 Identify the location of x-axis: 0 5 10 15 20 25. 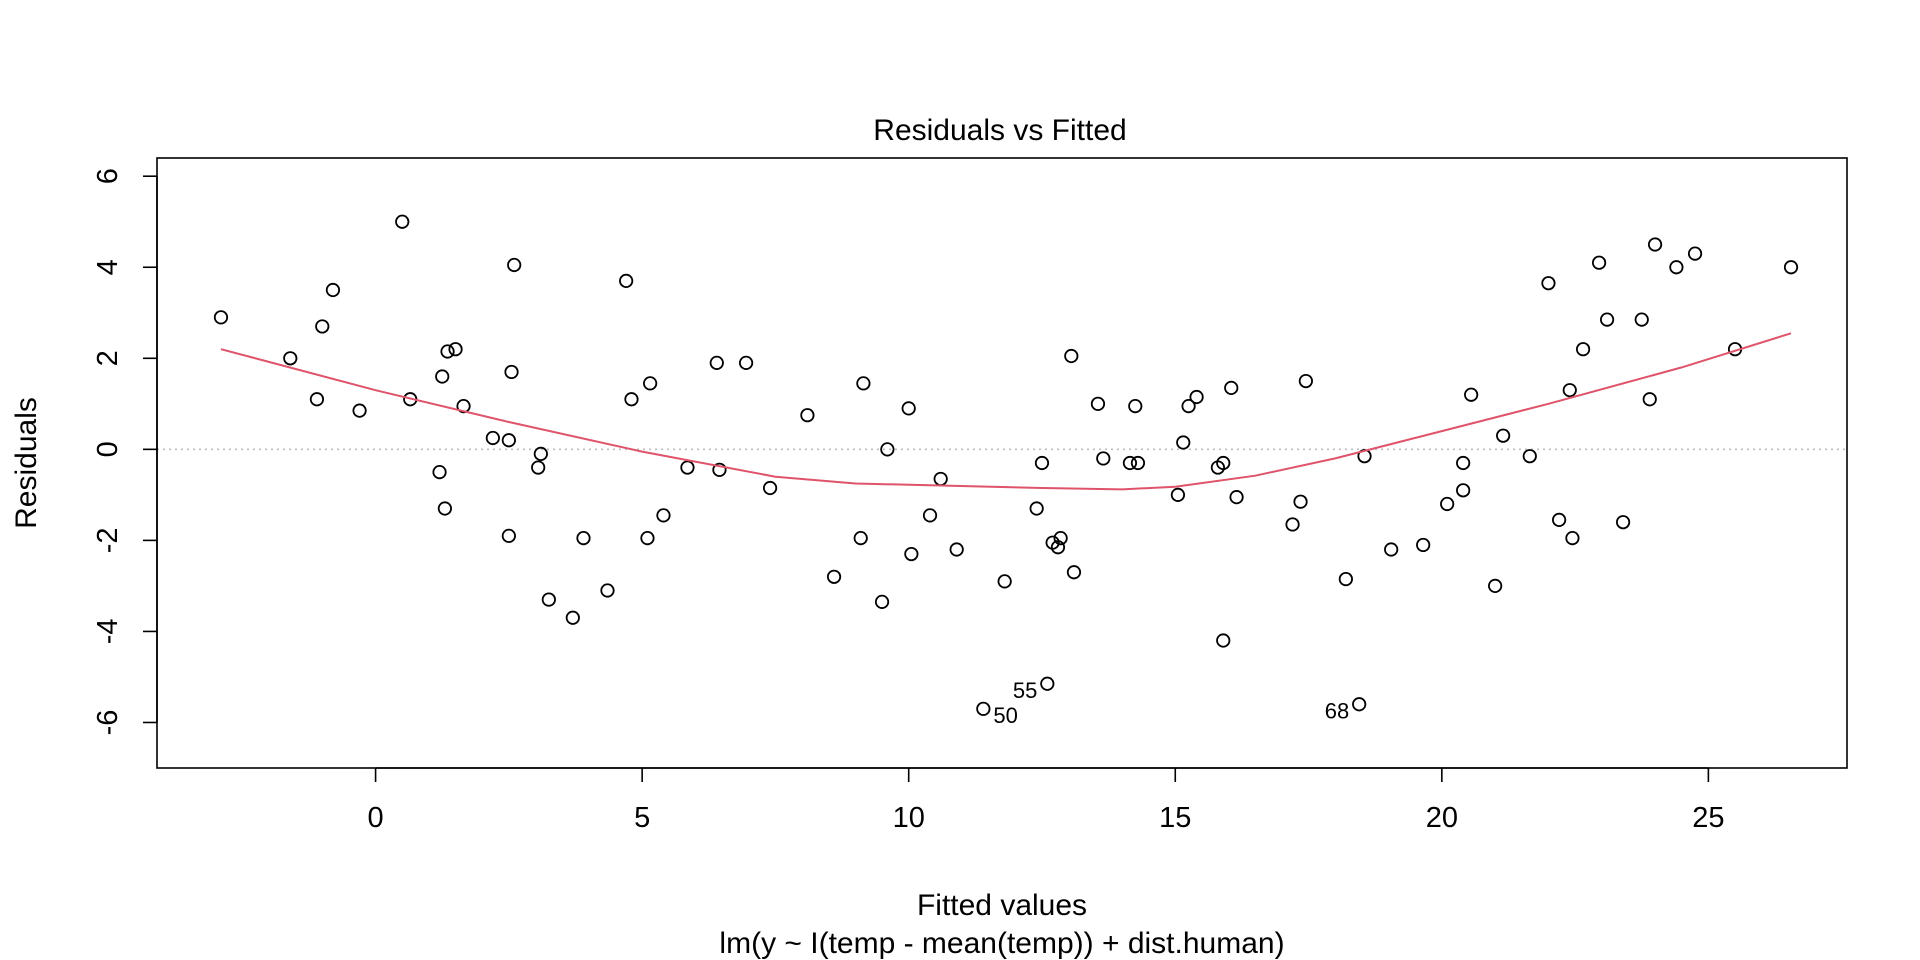
(1046, 800).